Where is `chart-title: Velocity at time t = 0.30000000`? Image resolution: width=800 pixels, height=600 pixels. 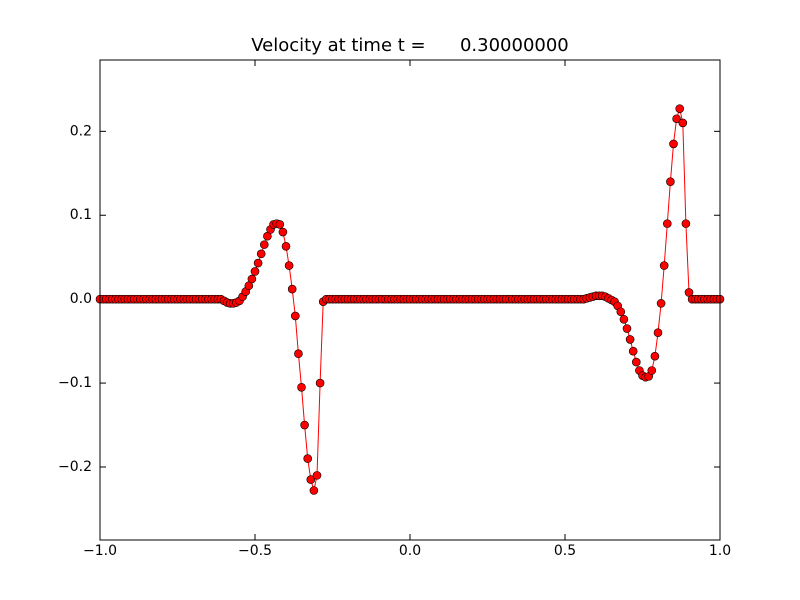
chart-title: Velocity at time t = 0.30000000 is located at coordinates (410, 45).